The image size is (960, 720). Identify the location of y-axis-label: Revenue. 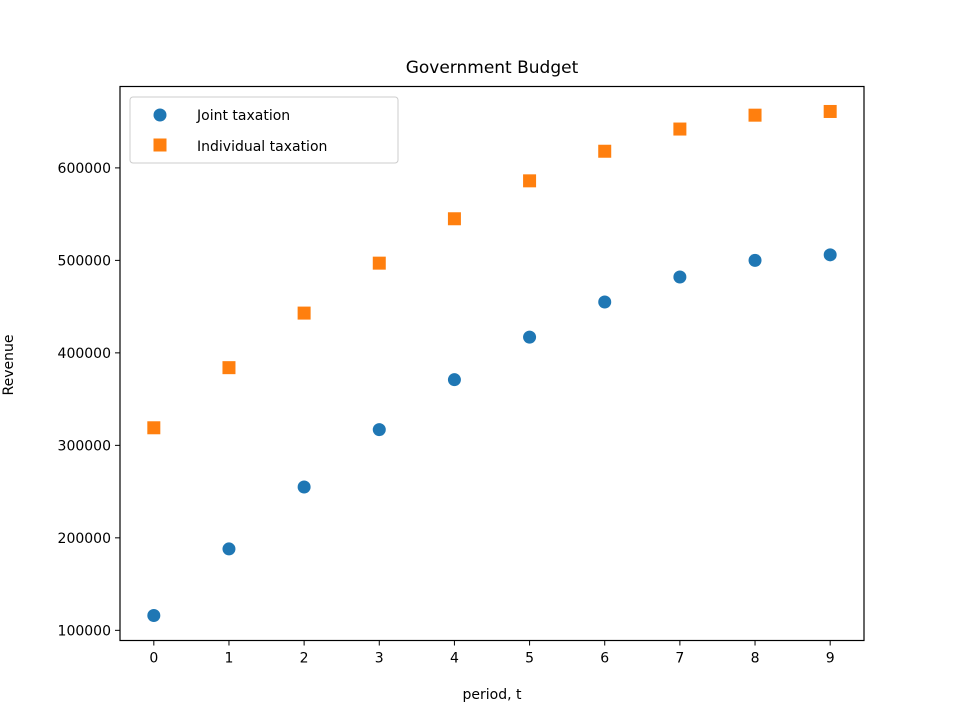
(9, 365).